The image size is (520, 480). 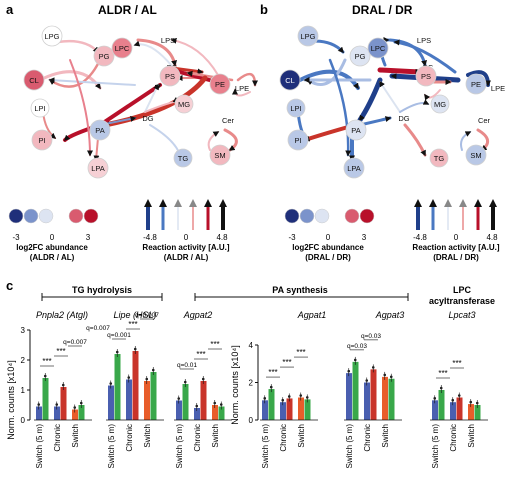 I want to click on activity-arrows-b, so click(x=455, y=214).